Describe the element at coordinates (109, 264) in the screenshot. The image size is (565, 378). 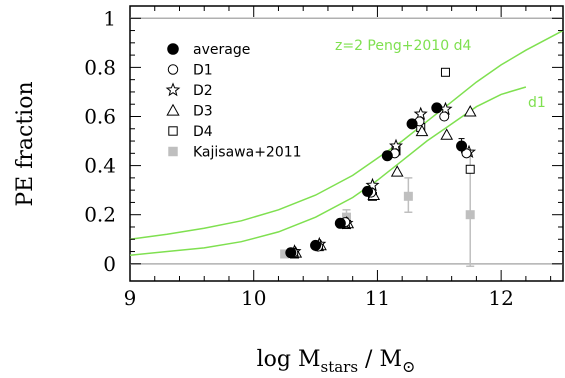
I see `y-tick-label: 0` at that location.